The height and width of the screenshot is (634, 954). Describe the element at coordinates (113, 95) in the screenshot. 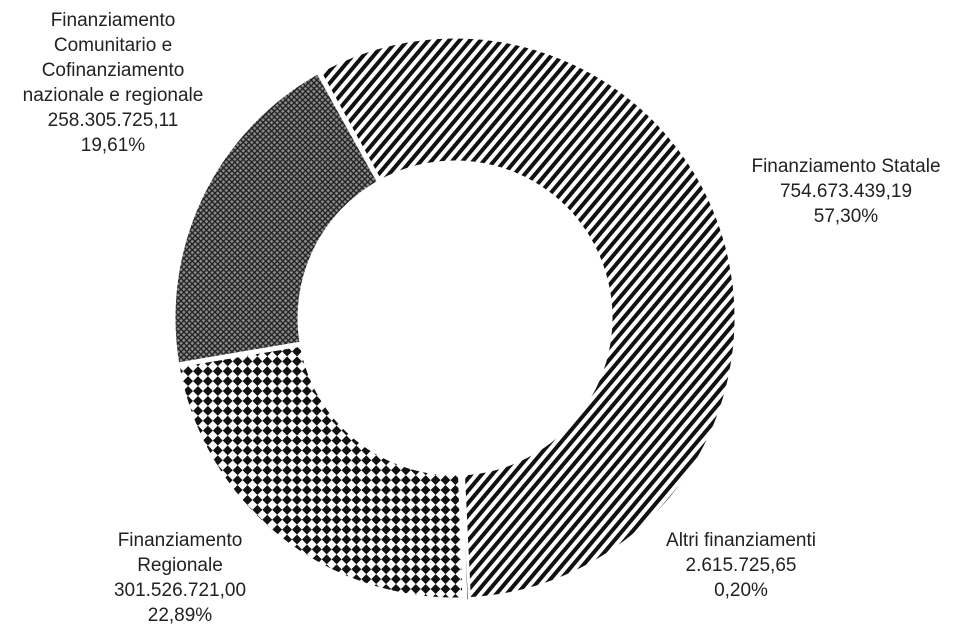

I see `slice-label-line-4-4: nazionale e regionale` at that location.